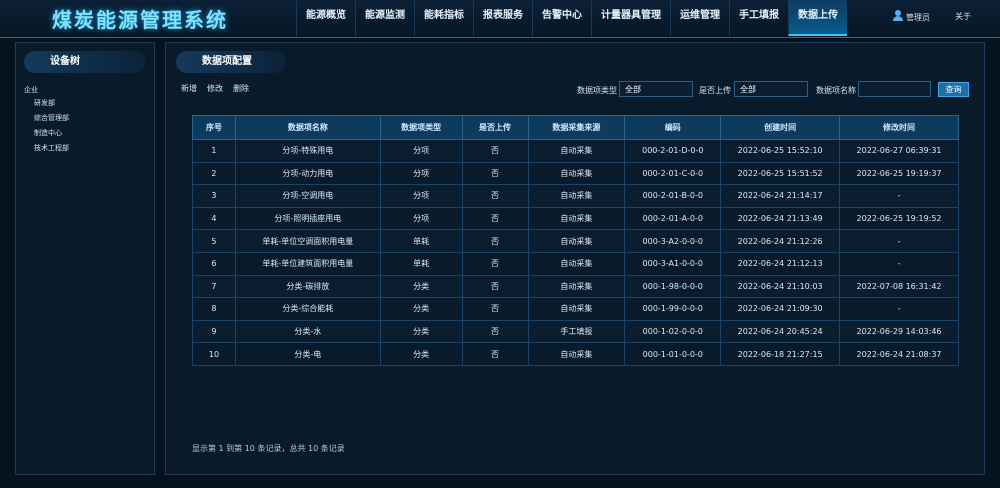 This screenshot has width=1000, height=488. What do you see at coordinates (421, 241) in the screenshot?
I see `table-cell: 单耗` at bounding box center [421, 241].